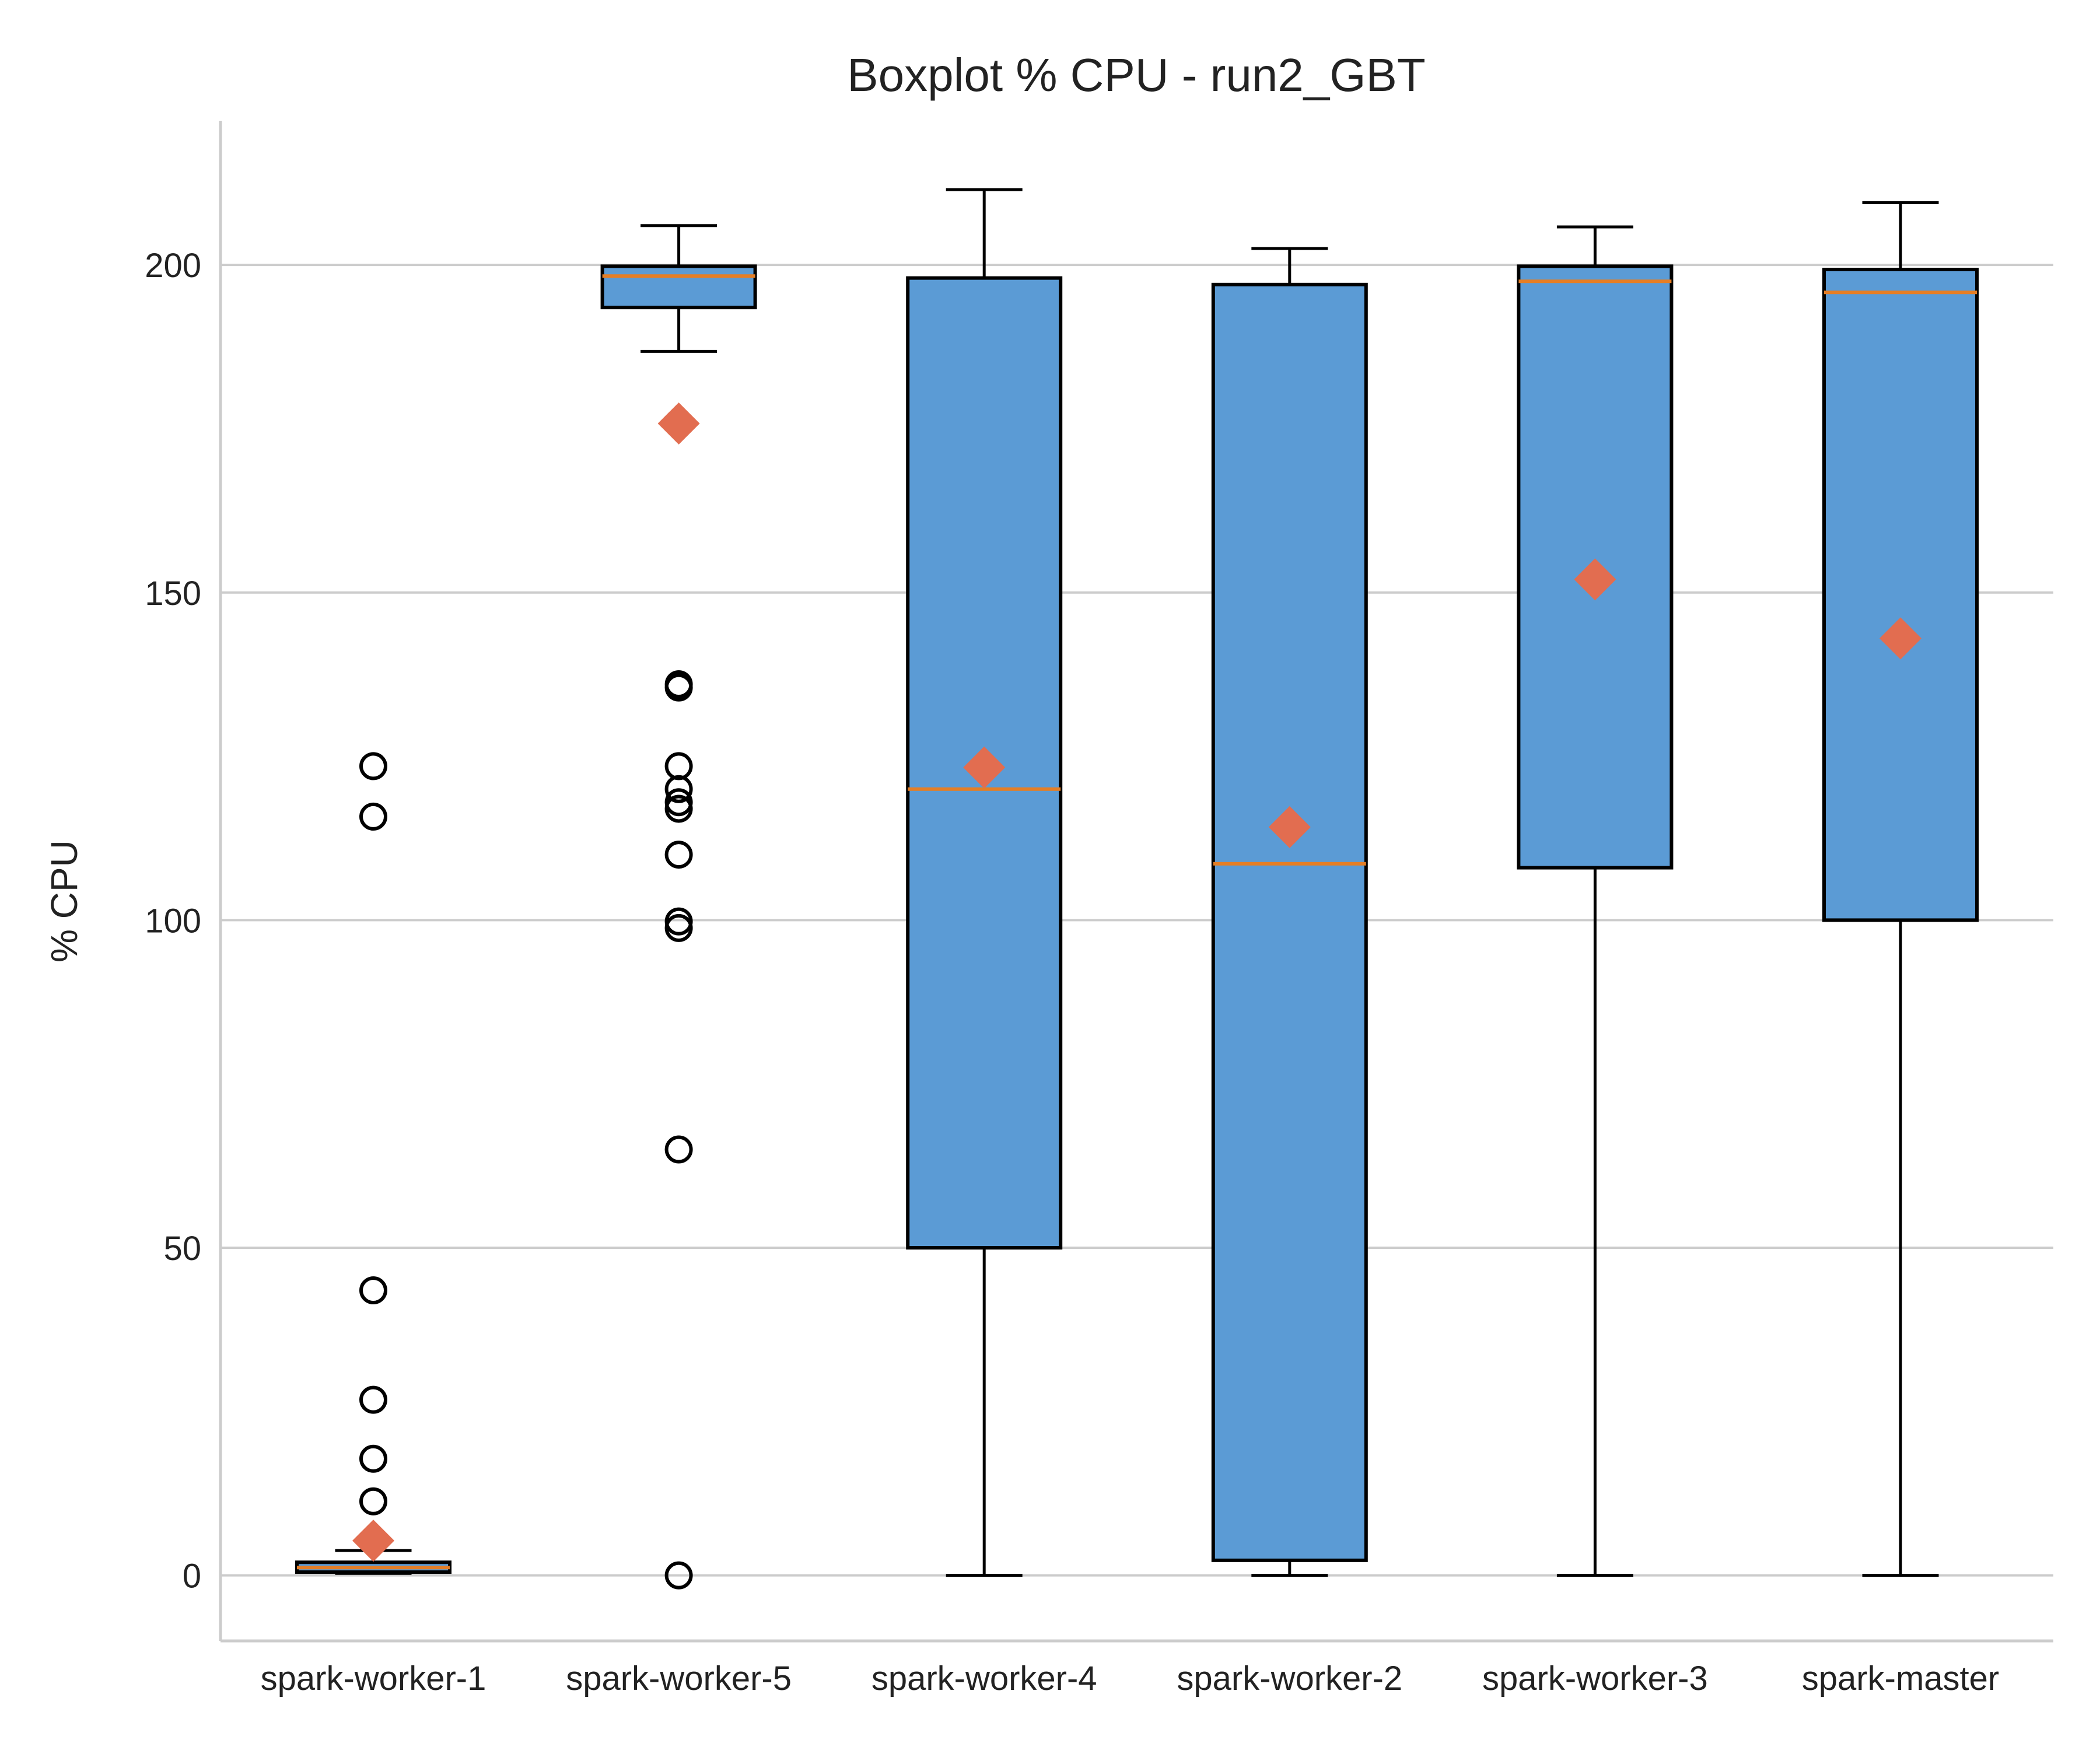  Describe the element at coordinates (984, 1679) in the screenshot. I see `x-tick-label: spark-worker-4` at that location.